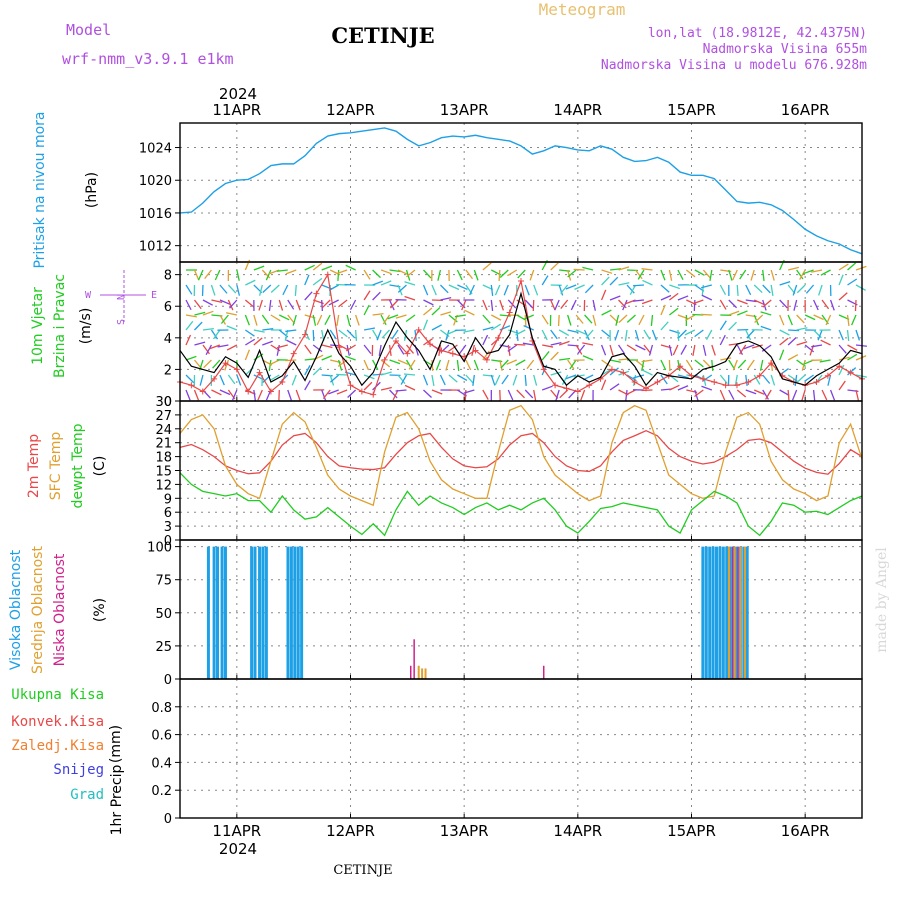  Describe the element at coordinates (86, 326) in the screenshot. I see `wind-axis-unit: (m/s)` at that location.